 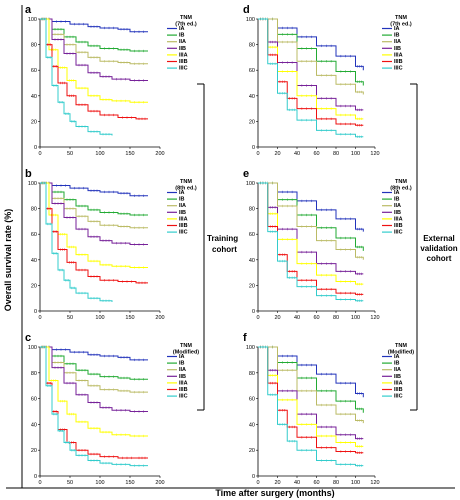 I want to click on x-tick-label: 80, so click(x=336, y=154).